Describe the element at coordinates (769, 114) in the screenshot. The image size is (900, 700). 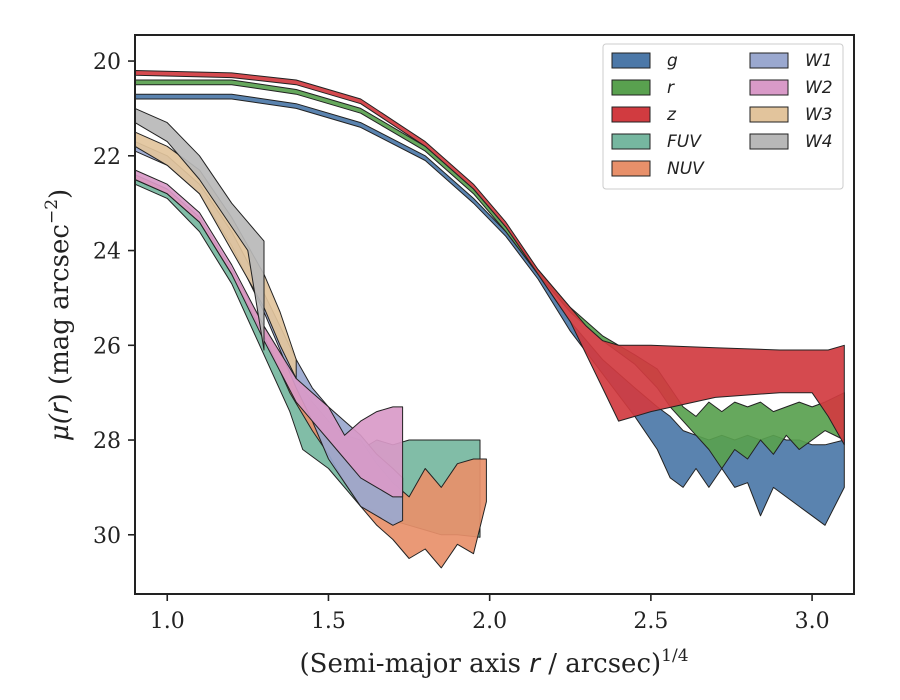
I see `legend-swatch-w3` at that location.